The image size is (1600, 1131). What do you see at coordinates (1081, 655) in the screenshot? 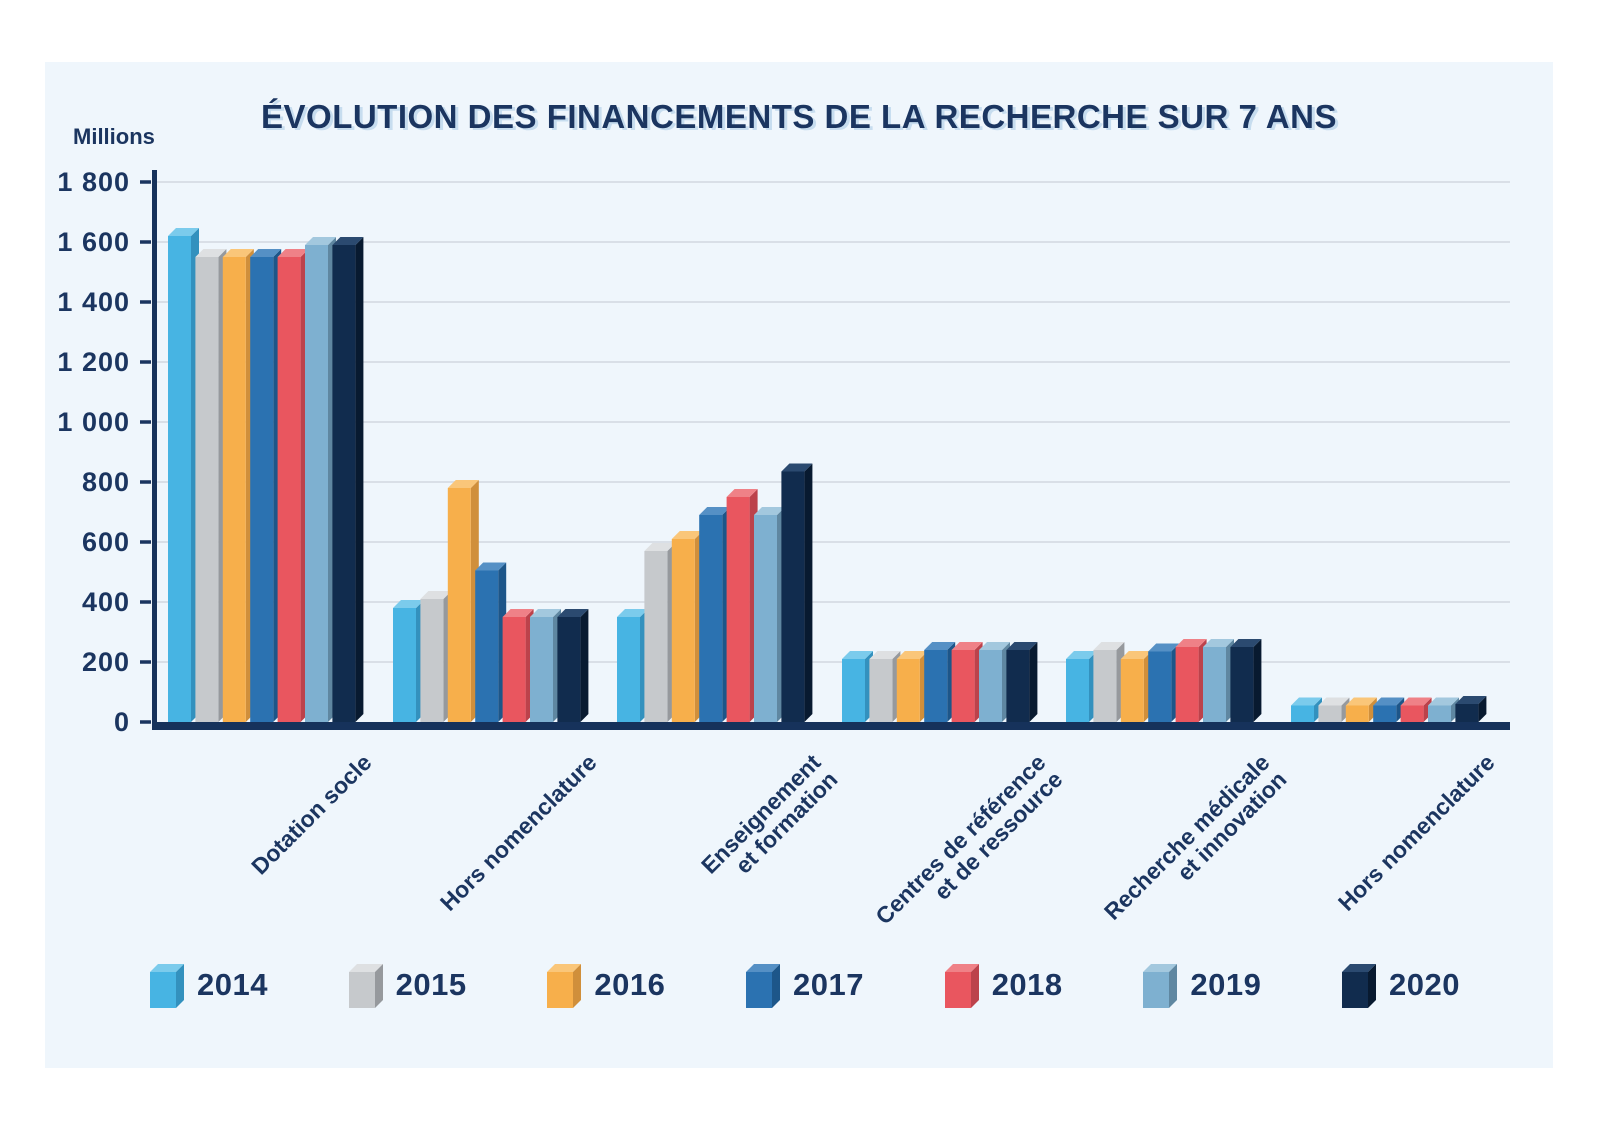
I see `bar-top-2014-cat4` at bounding box center [1081, 655].